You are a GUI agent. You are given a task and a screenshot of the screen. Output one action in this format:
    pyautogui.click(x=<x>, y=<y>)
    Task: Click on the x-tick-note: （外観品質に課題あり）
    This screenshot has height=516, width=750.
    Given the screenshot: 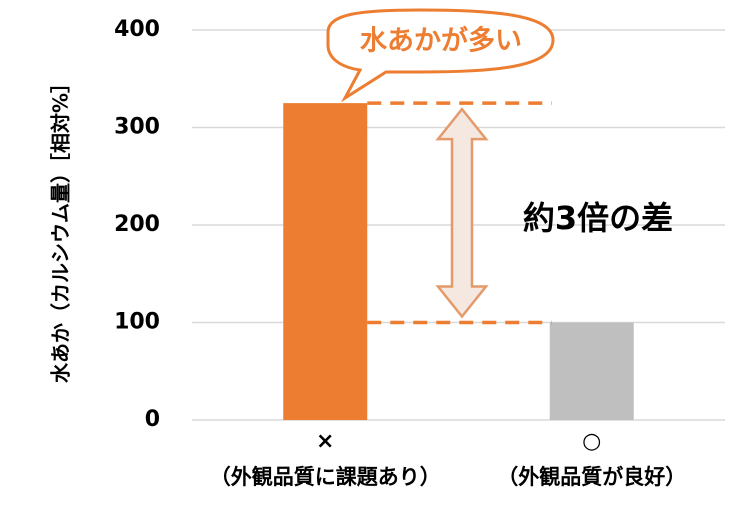 What is the action you would take?
    pyautogui.click(x=325, y=477)
    